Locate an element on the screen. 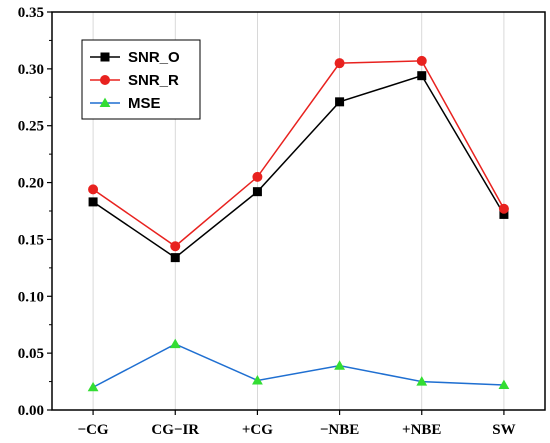  x-tick-label: −NBE is located at coordinates (339, 430).